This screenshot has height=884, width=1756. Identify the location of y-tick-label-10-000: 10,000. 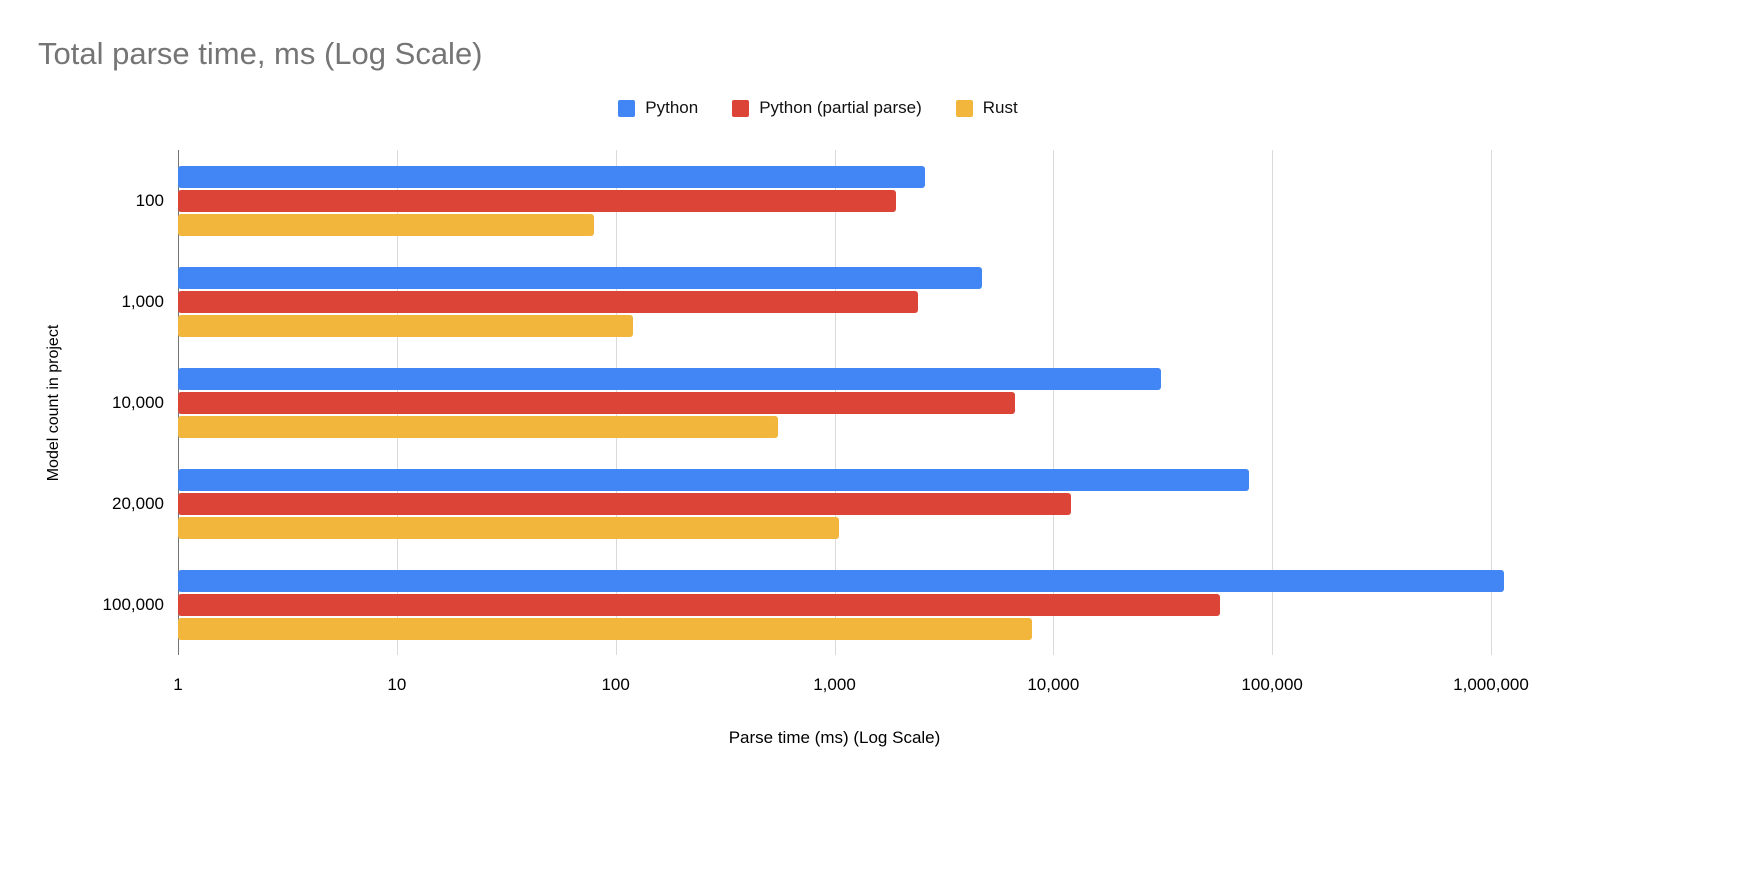
(138, 402).